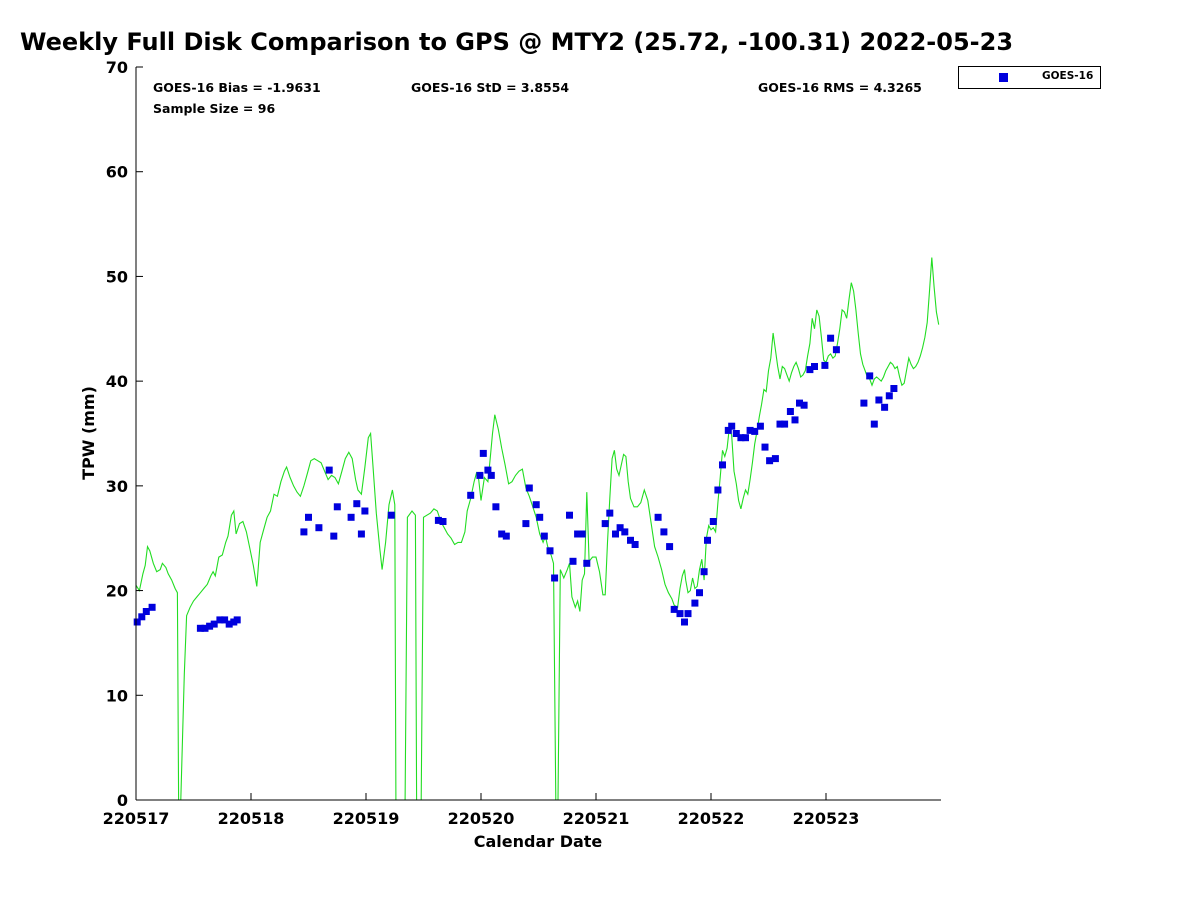  I want to click on y-axis-label: TPW (mm), so click(88, 433).